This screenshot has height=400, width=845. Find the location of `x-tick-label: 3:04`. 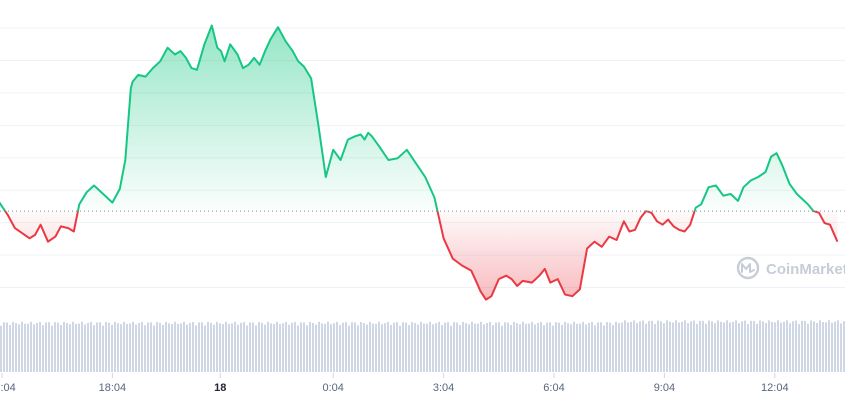

x-tick-label: 3:04 is located at coordinates (443, 388).